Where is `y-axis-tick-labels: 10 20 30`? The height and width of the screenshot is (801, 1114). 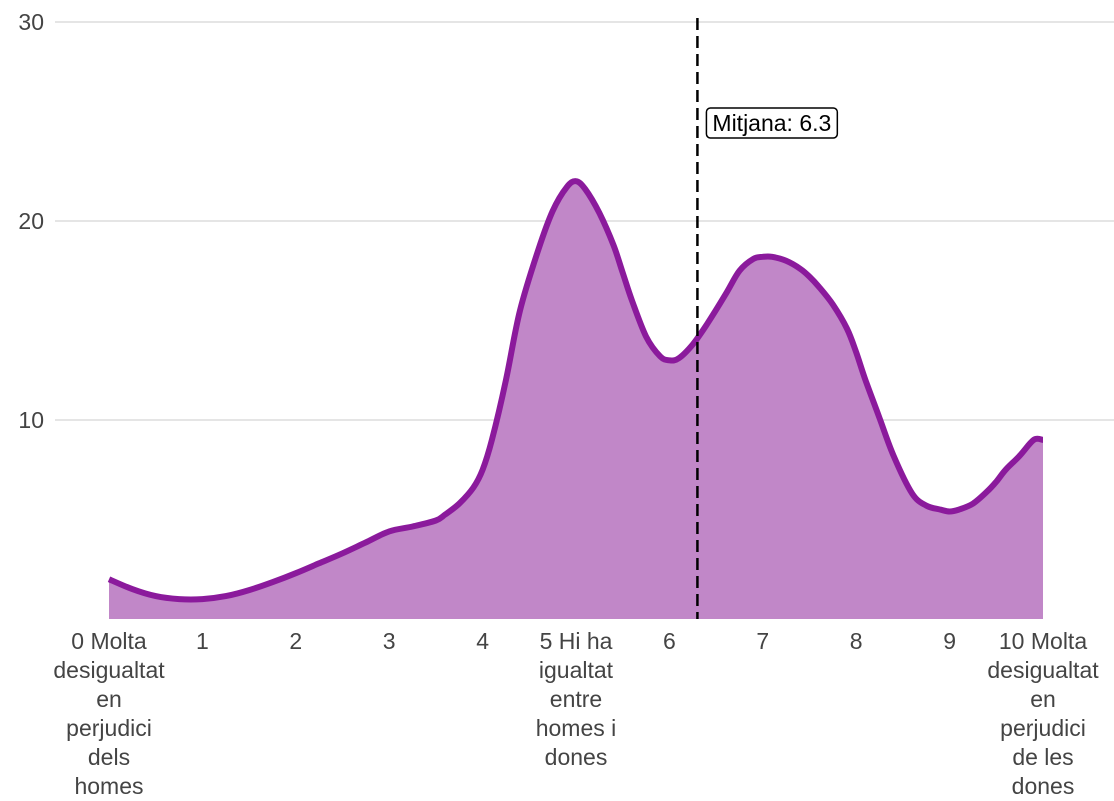
y-axis-tick-labels: 10 20 30 is located at coordinates (31, 221).